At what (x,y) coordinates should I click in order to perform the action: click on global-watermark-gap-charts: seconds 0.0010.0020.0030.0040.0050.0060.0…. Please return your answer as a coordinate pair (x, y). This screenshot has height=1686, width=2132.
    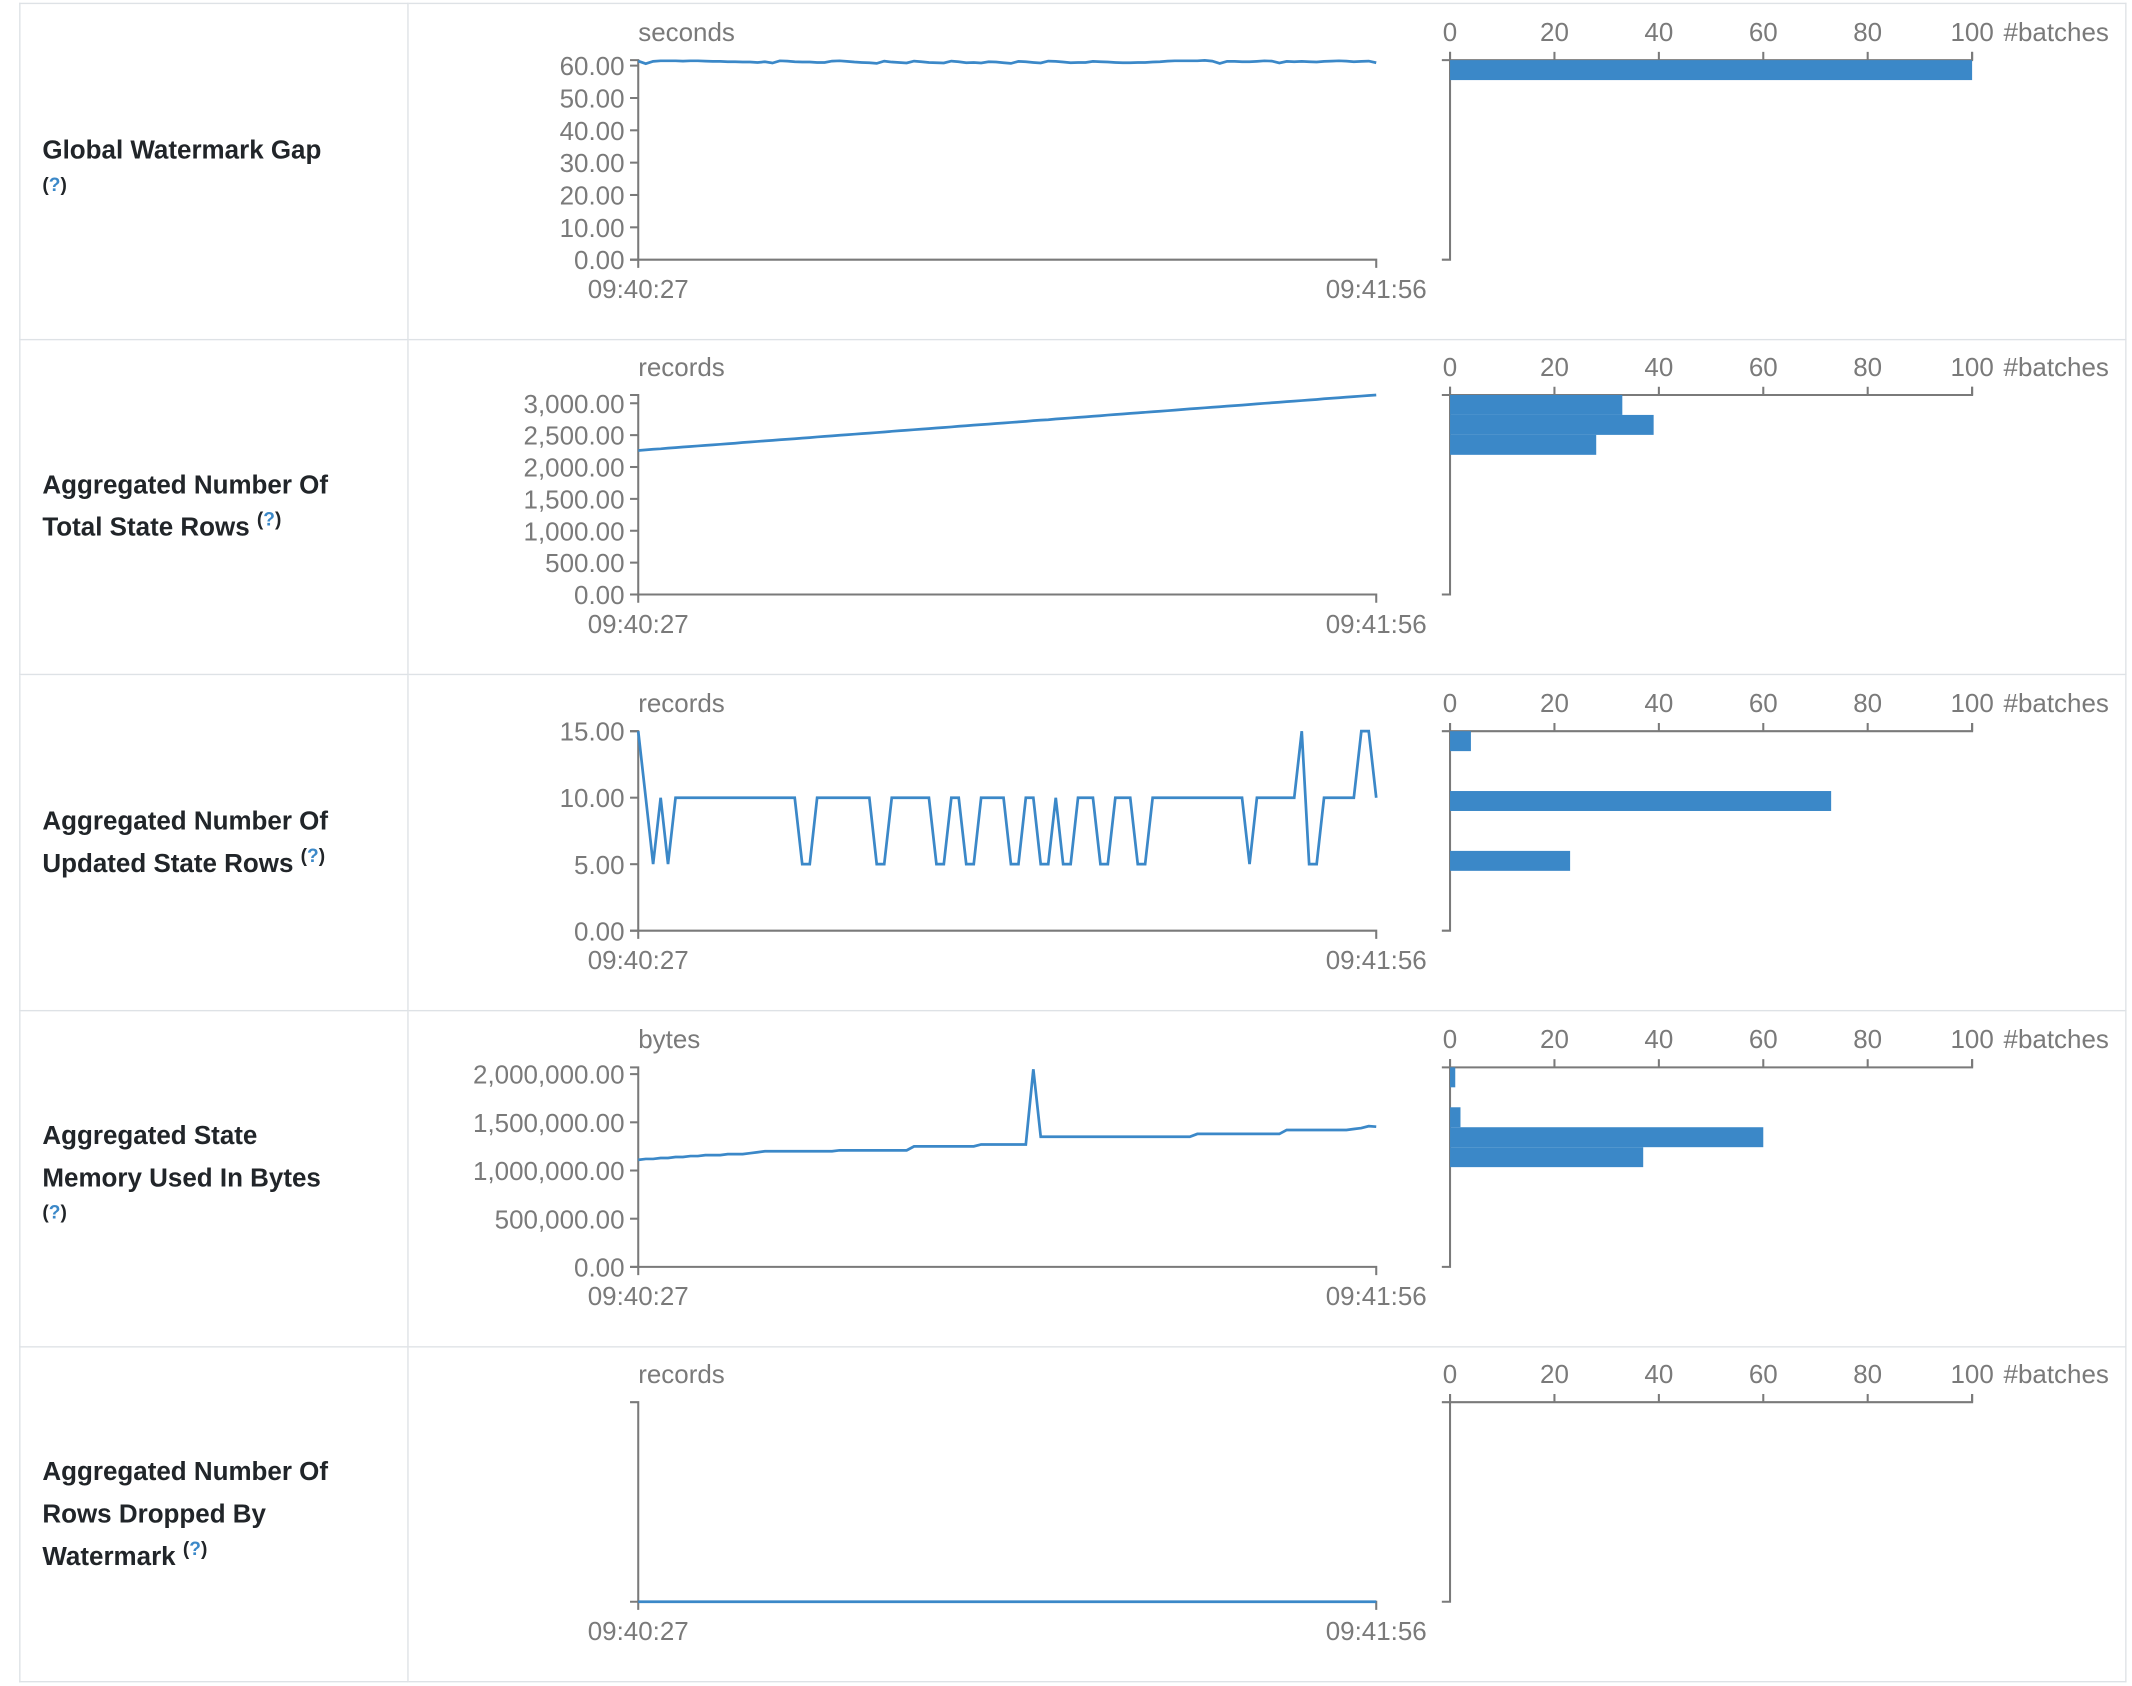
    Looking at the image, I should click on (1334, 159).